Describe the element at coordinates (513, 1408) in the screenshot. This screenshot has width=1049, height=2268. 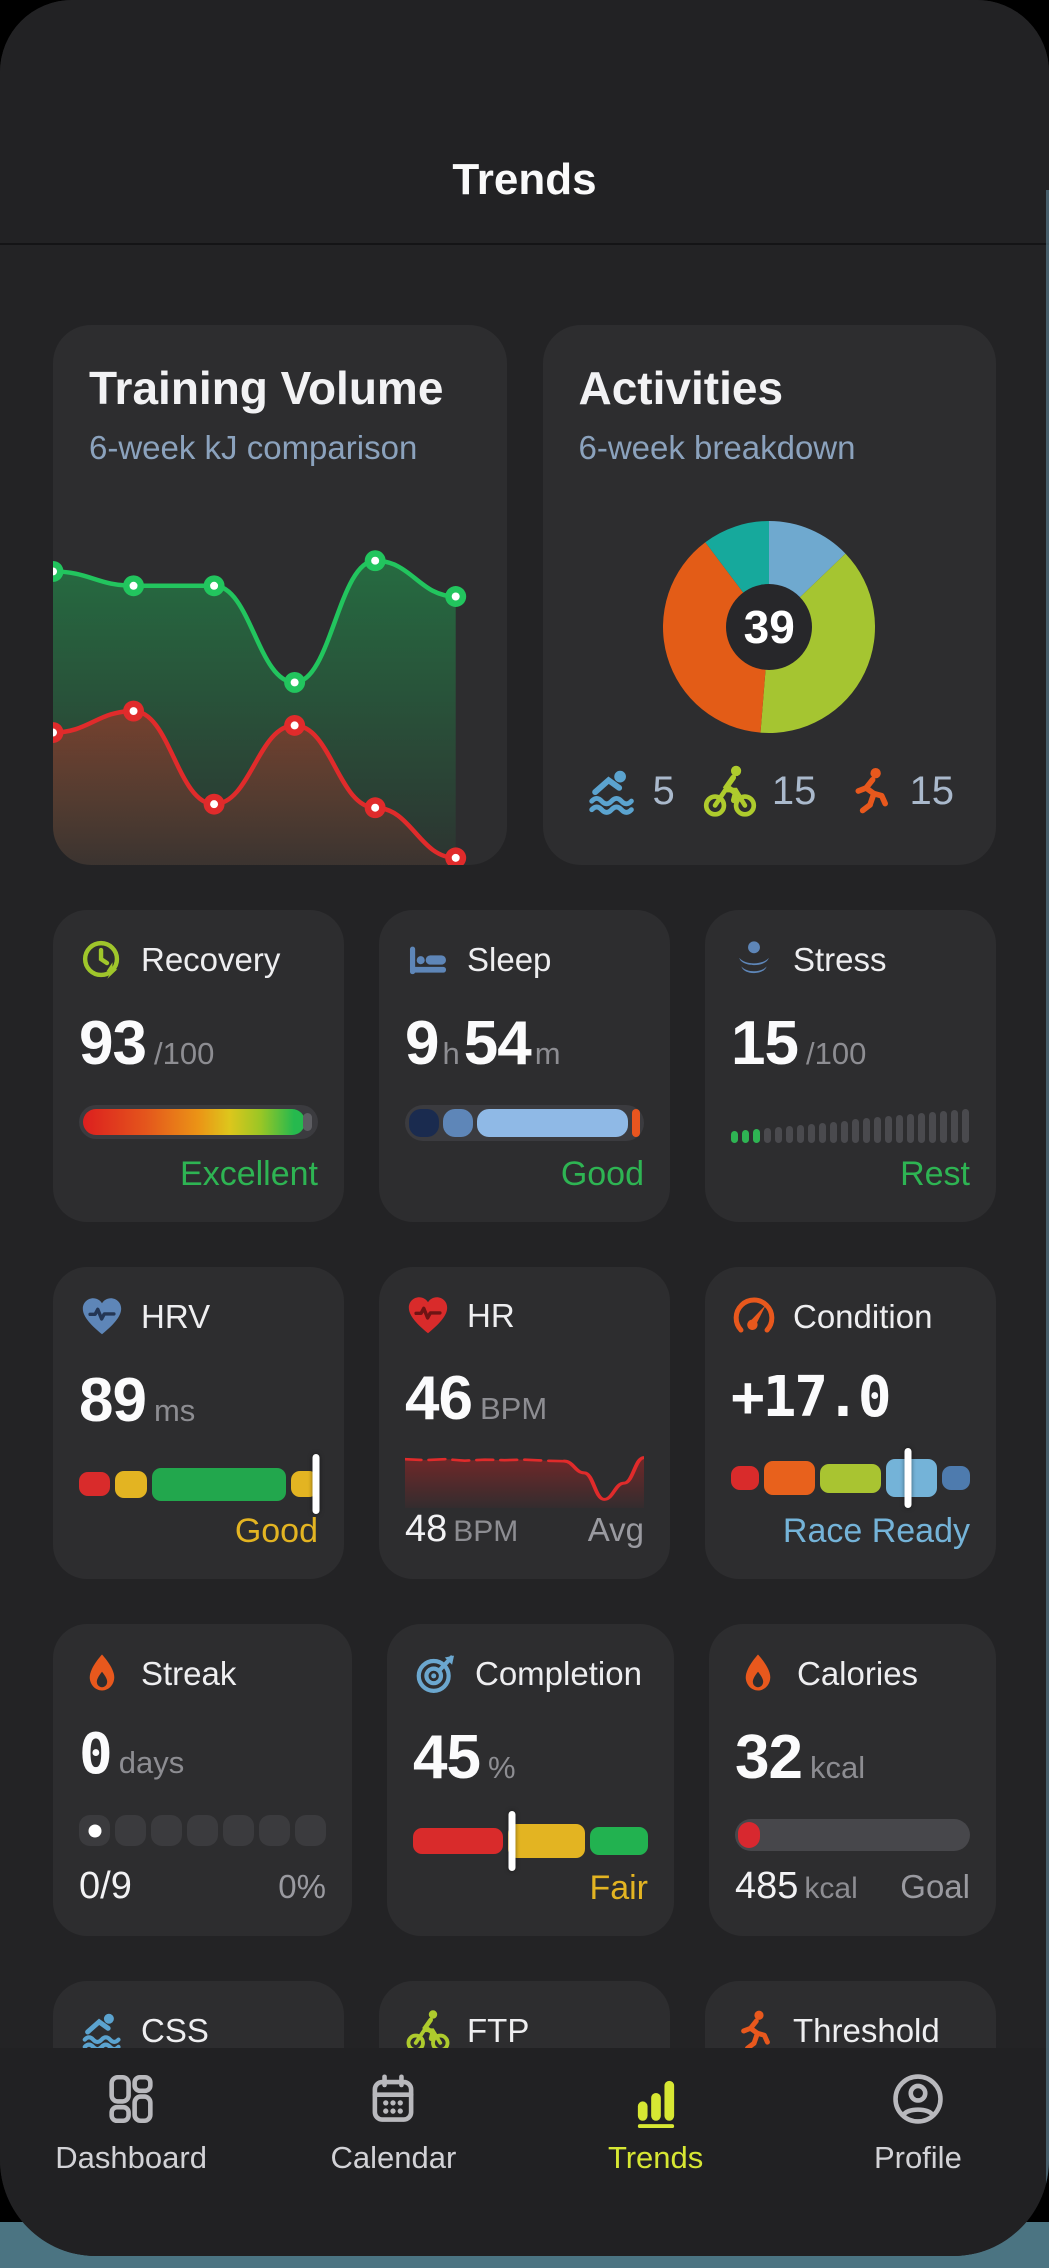
I see `hr-unit: BPM` at that location.